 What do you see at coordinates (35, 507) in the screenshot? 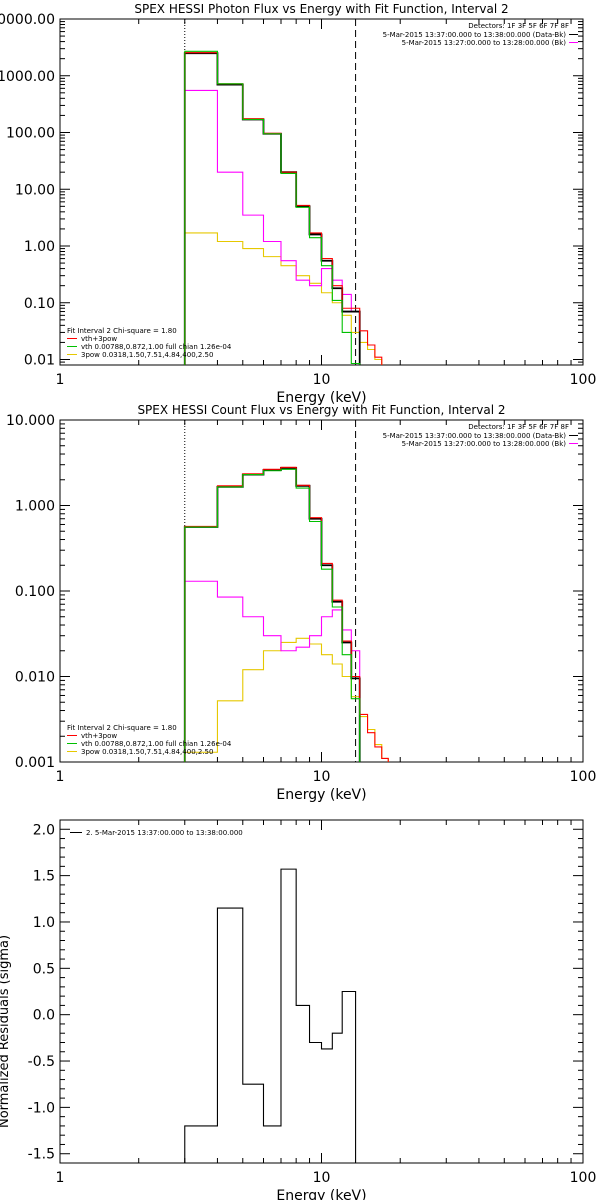
I see `y-tick-label: 1.000` at bounding box center [35, 507].